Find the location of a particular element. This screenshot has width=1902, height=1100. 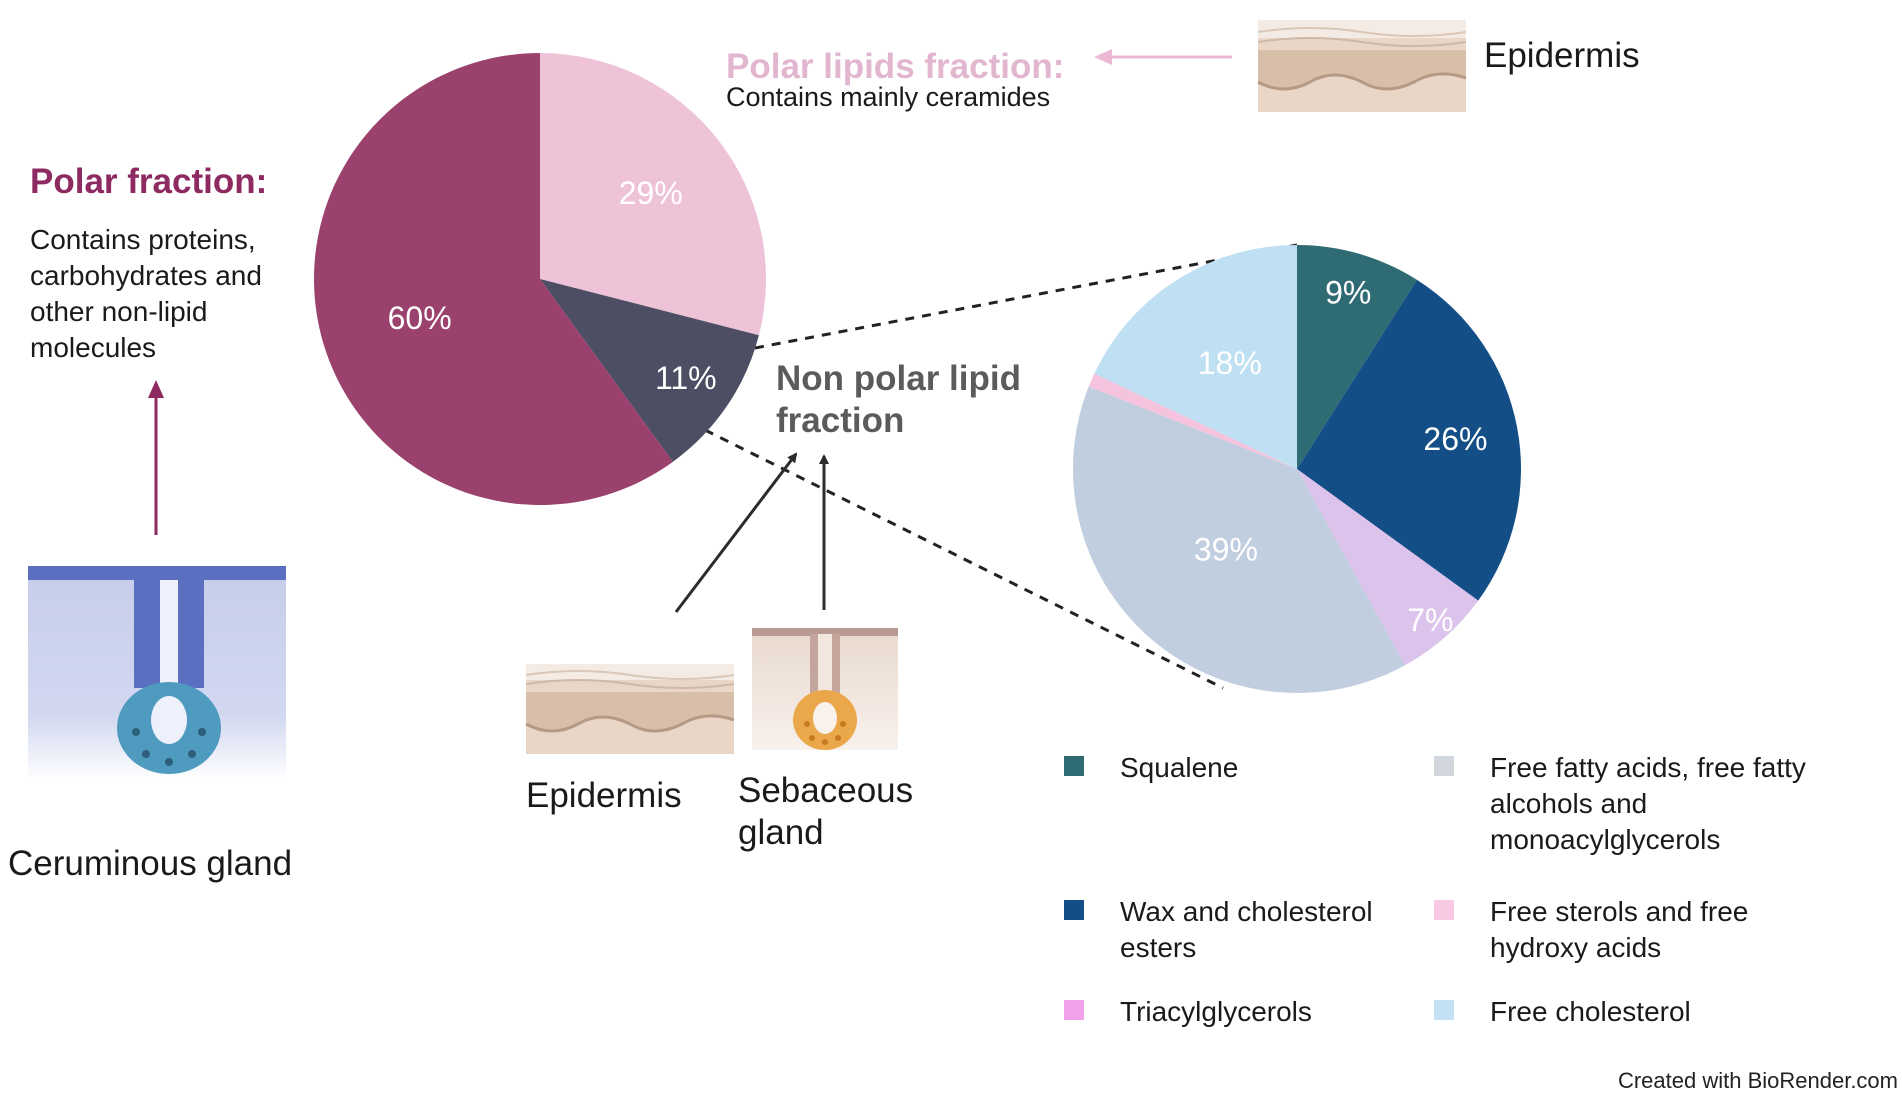

pie-slice-label: 7% is located at coordinates (1430, 620).